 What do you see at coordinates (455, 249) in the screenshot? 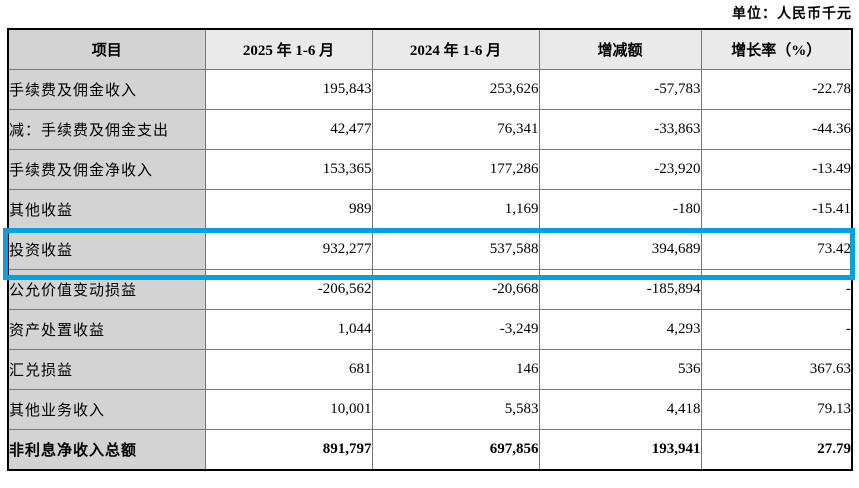
I see `cell-2024: 537,588` at bounding box center [455, 249].